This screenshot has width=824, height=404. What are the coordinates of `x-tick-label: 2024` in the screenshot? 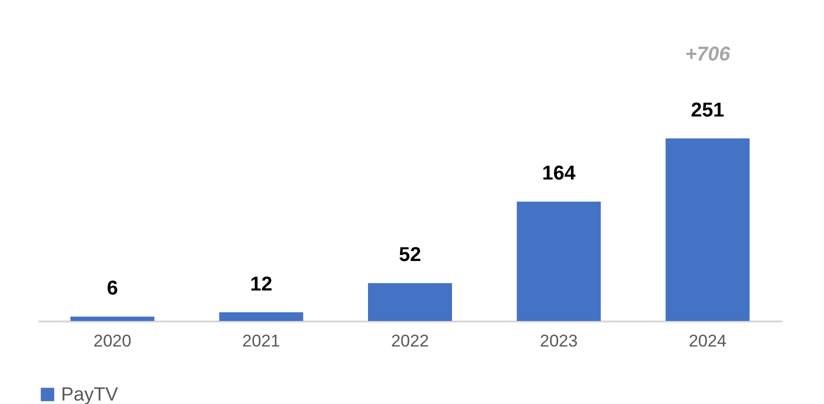 It's located at (707, 341).